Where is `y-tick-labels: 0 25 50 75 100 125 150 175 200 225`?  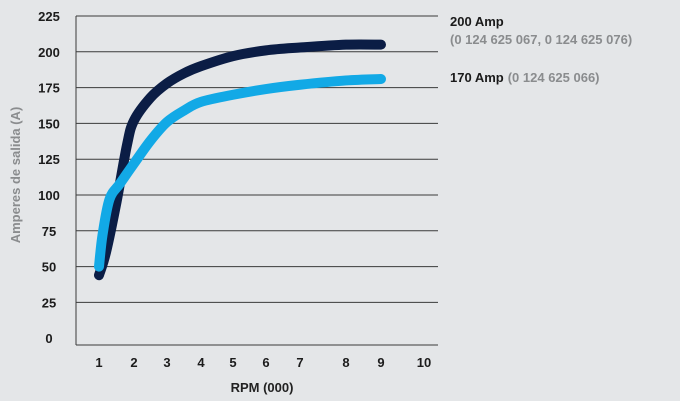
y-tick-labels: 0 25 50 75 100 125 150 175 200 225 is located at coordinates (49, 177).